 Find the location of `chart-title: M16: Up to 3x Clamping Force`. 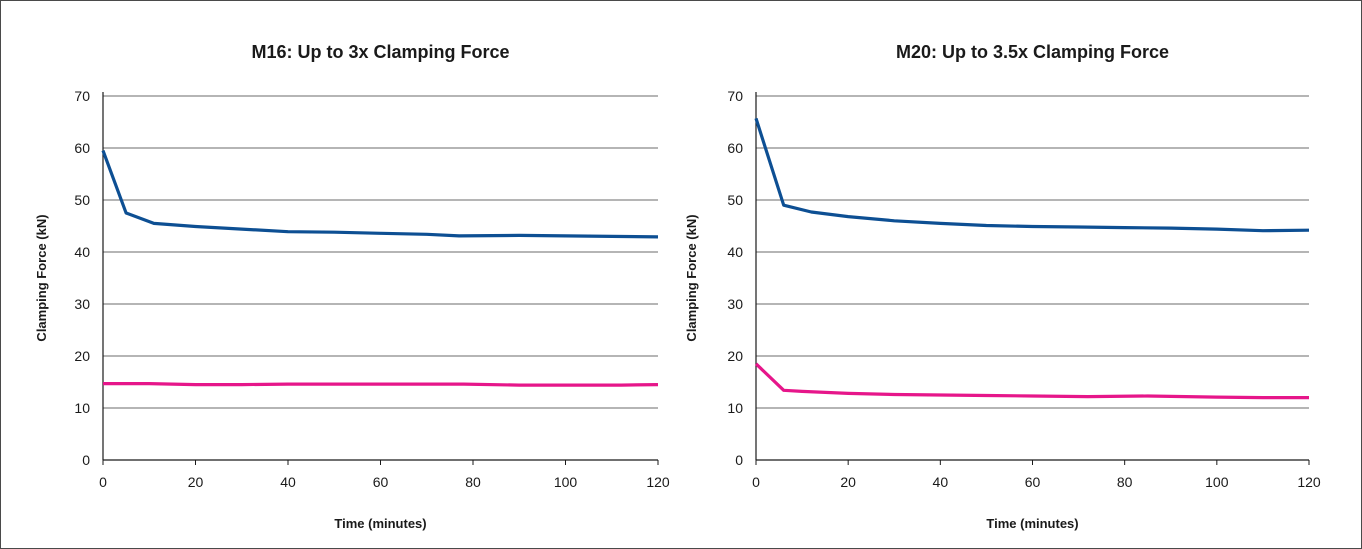

chart-title: M16: Up to 3x Clamping Force is located at coordinates (380, 52).